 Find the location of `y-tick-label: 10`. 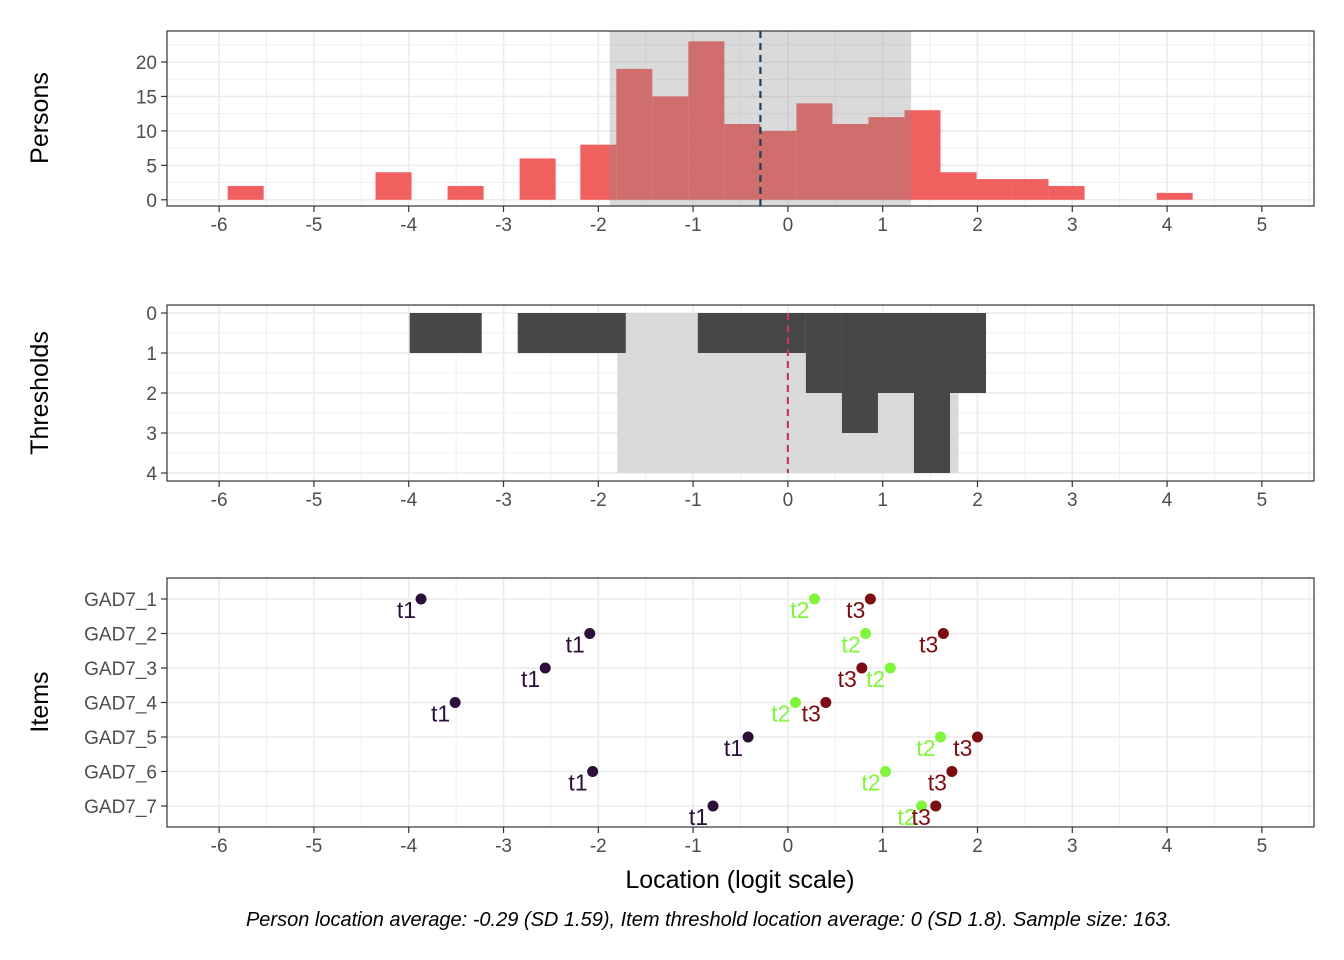

y-tick-label: 10 is located at coordinates (146, 132).